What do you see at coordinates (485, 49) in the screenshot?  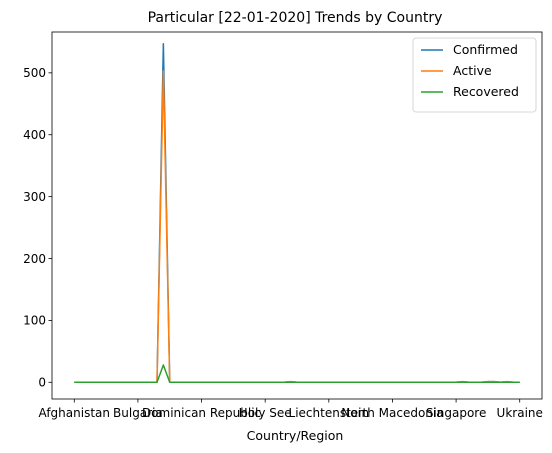 I see `legend-label-confirmed: Confirmed` at bounding box center [485, 49].